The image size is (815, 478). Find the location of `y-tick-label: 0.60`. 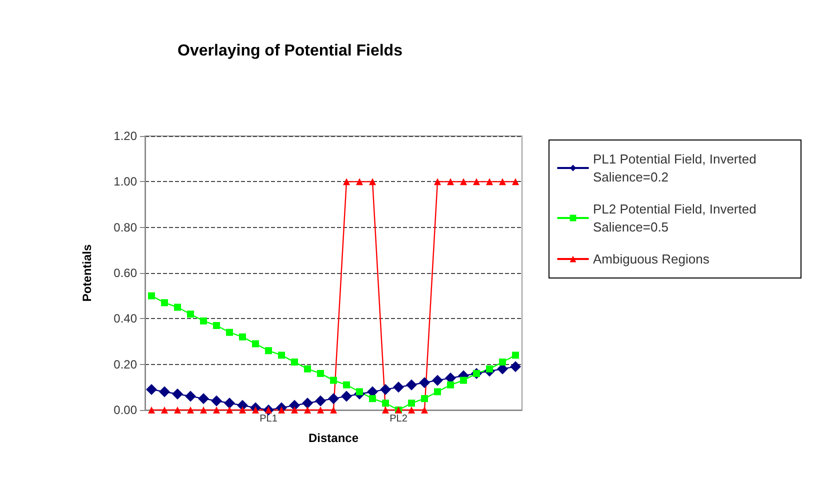

y-tick-label: 0.60 is located at coordinates (126, 273).